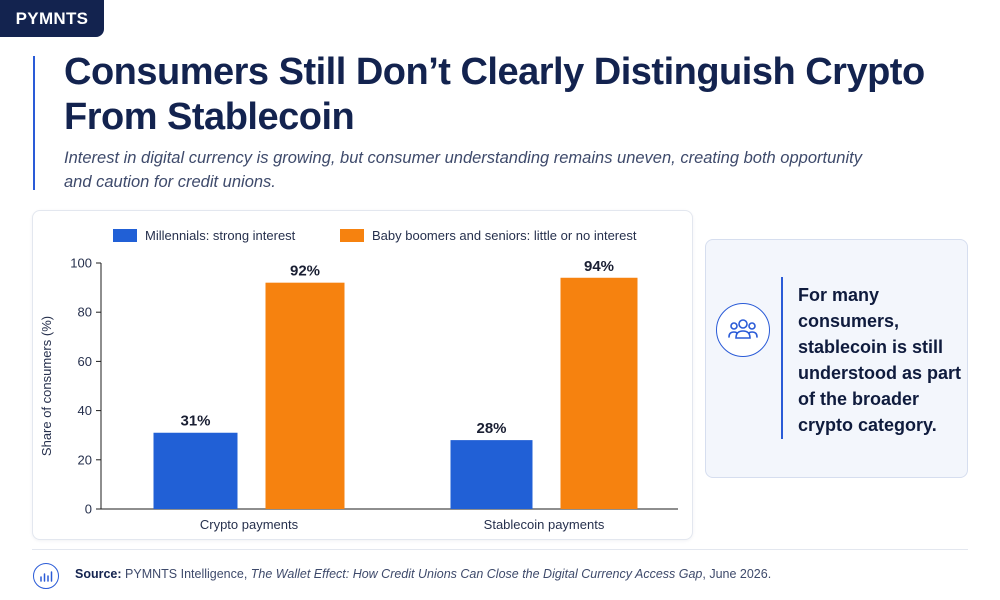 This screenshot has width=1000, height=600. Describe the element at coordinates (305, 271) in the screenshot. I see `data-label: 92%` at that location.